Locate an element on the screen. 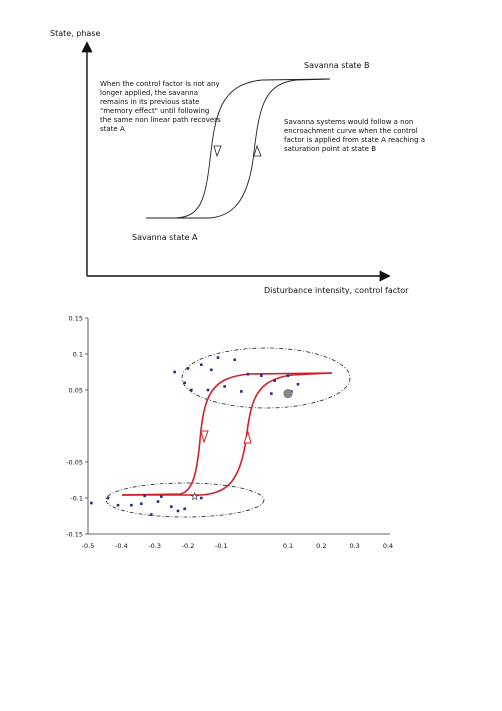 The width and height of the screenshot is (502, 711). down-arrow-icon is located at coordinates (217, 151).